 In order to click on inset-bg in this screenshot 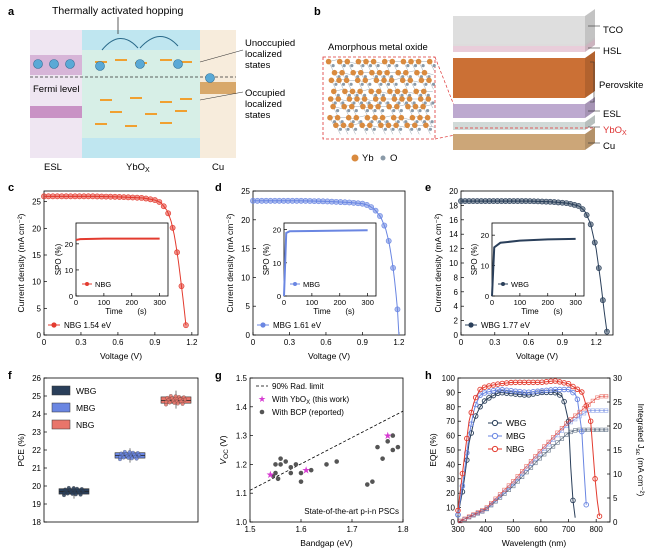, I will do `click(330, 259)`.